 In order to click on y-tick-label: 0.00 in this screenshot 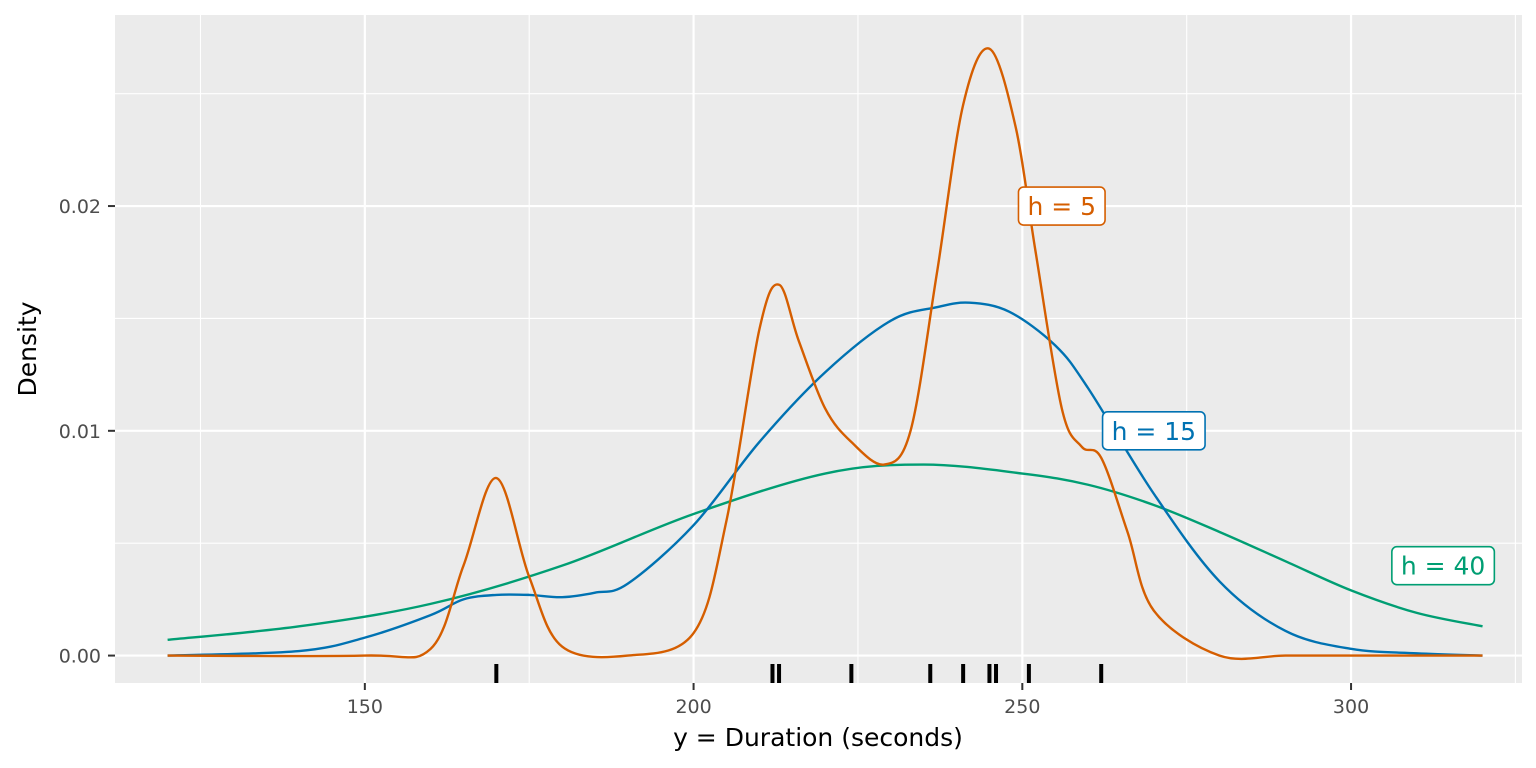, I will do `click(80, 657)`.